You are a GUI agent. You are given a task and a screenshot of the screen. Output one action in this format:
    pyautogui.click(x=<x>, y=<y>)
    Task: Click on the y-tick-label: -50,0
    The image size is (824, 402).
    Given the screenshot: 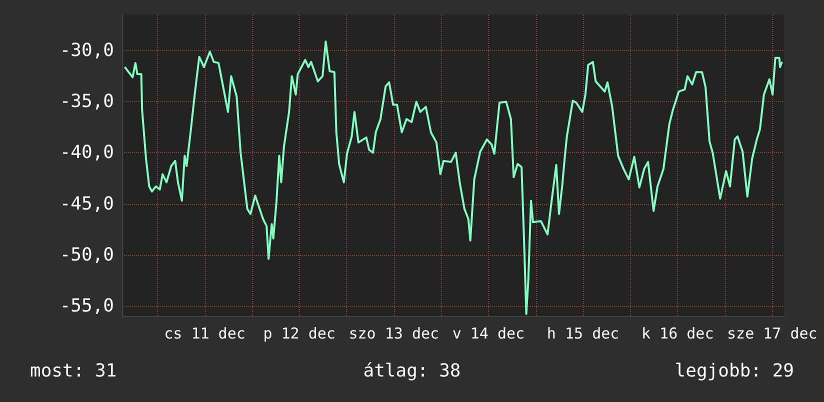 What is the action you would take?
    pyautogui.click(x=87, y=255)
    